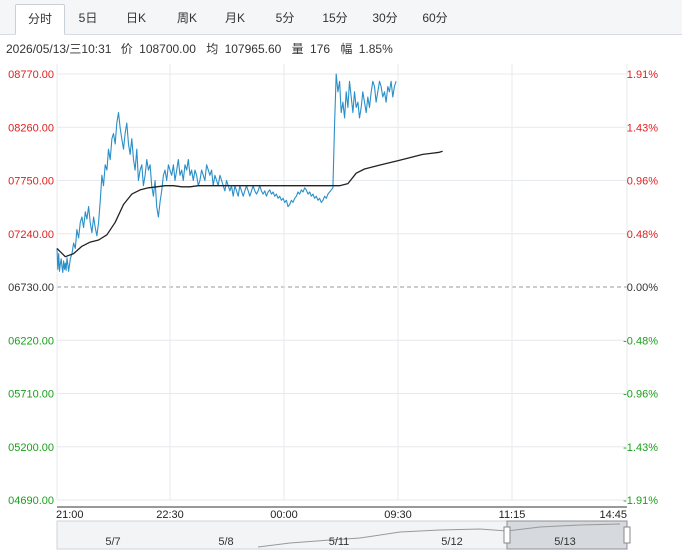  What do you see at coordinates (135, 18) in the screenshot?
I see `tab-2: 日K` at bounding box center [135, 18].